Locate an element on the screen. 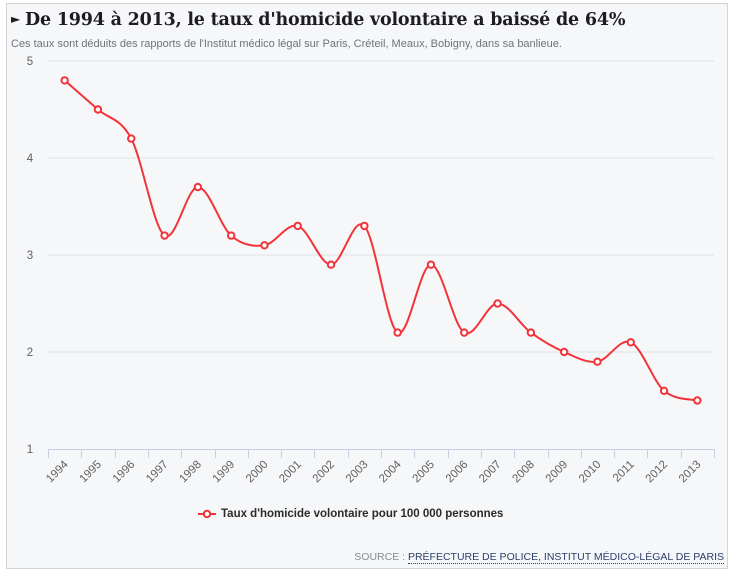 The height and width of the screenshot is (575, 734). x-tick-label: 1996 is located at coordinates (124, 472).